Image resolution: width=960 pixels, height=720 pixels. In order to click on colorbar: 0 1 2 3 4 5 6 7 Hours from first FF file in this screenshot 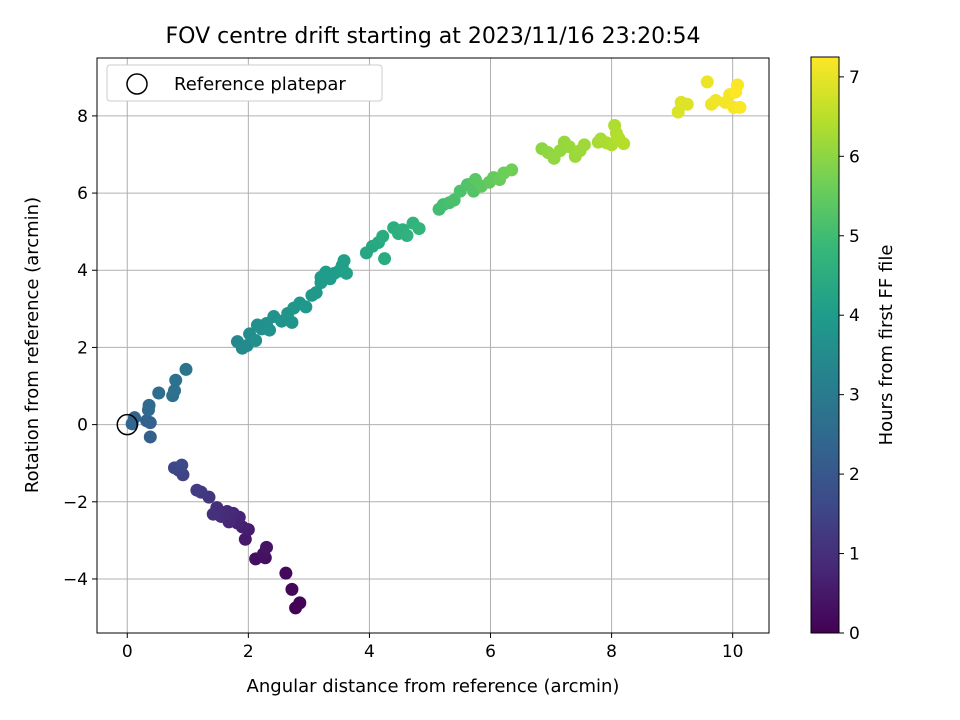, I will do `click(853, 350)`.